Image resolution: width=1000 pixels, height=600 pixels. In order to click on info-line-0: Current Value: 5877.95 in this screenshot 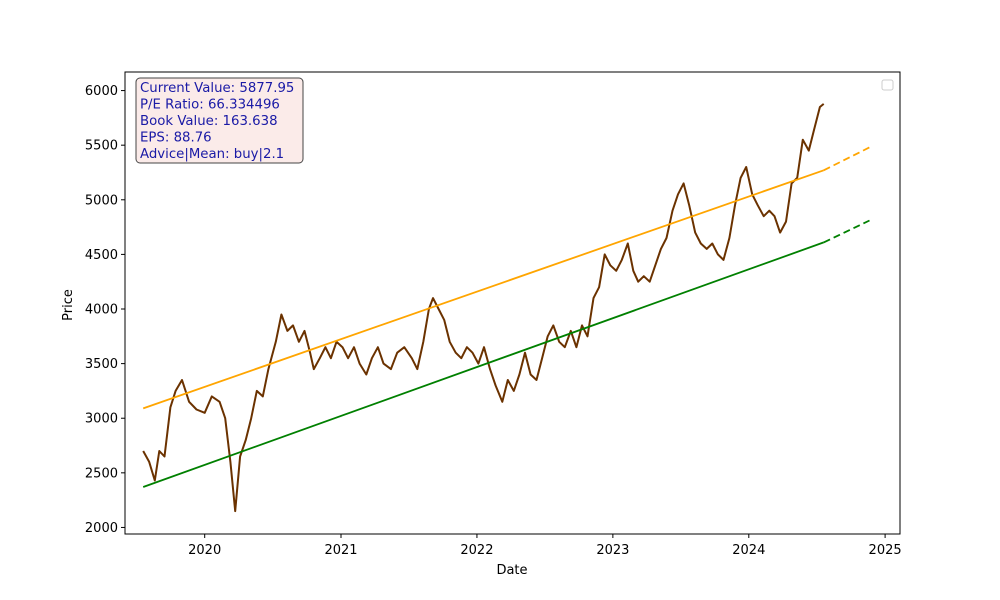, I will do `click(217, 88)`.